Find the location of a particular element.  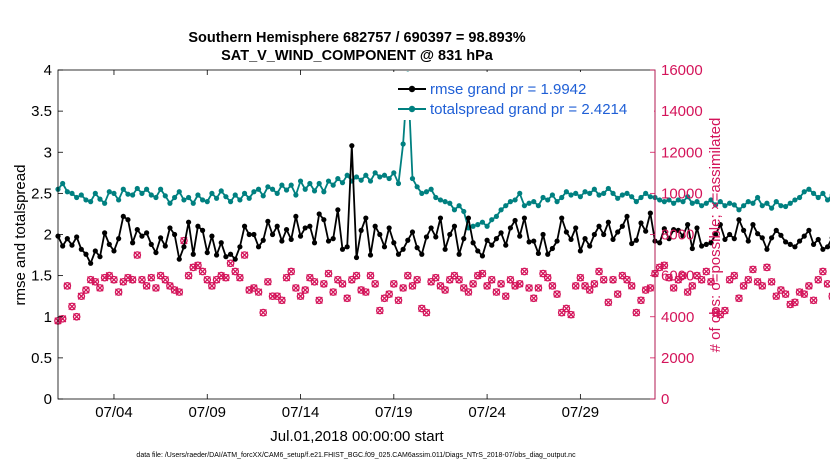

y-right-tick-label: 6000 is located at coordinates (677, 276).